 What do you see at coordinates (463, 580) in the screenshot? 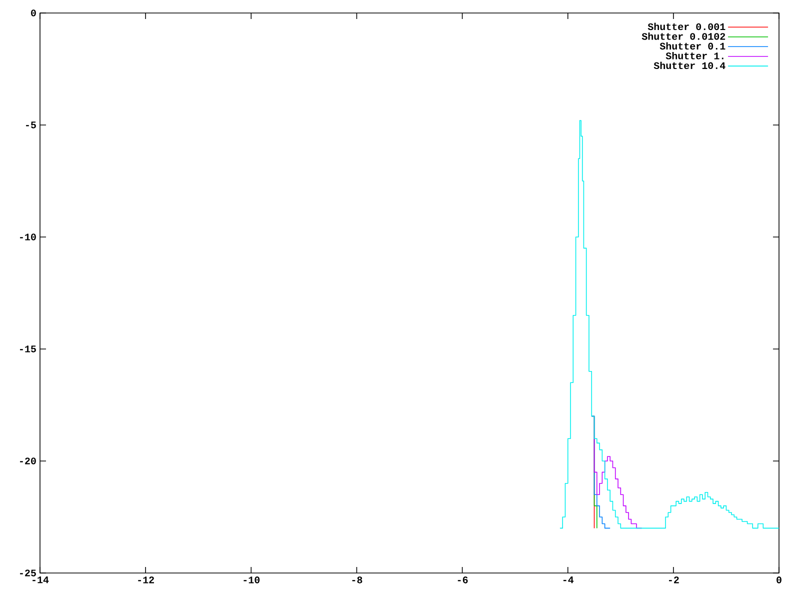
I see `x-tick-label: -6` at bounding box center [463, 580].